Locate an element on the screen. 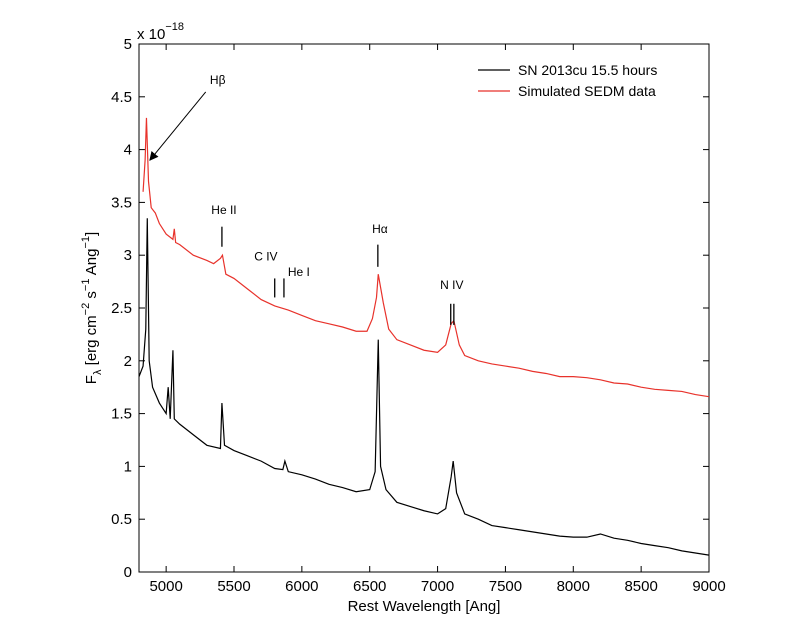 The height and width of the screenshot is (623, 807). annotation-label: C IV is located at coordinates (265, 256).